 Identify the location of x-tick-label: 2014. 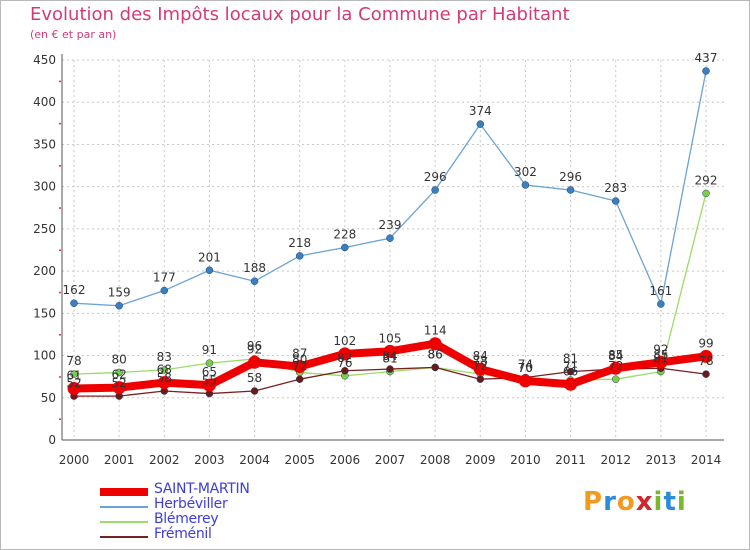
(706, 460).